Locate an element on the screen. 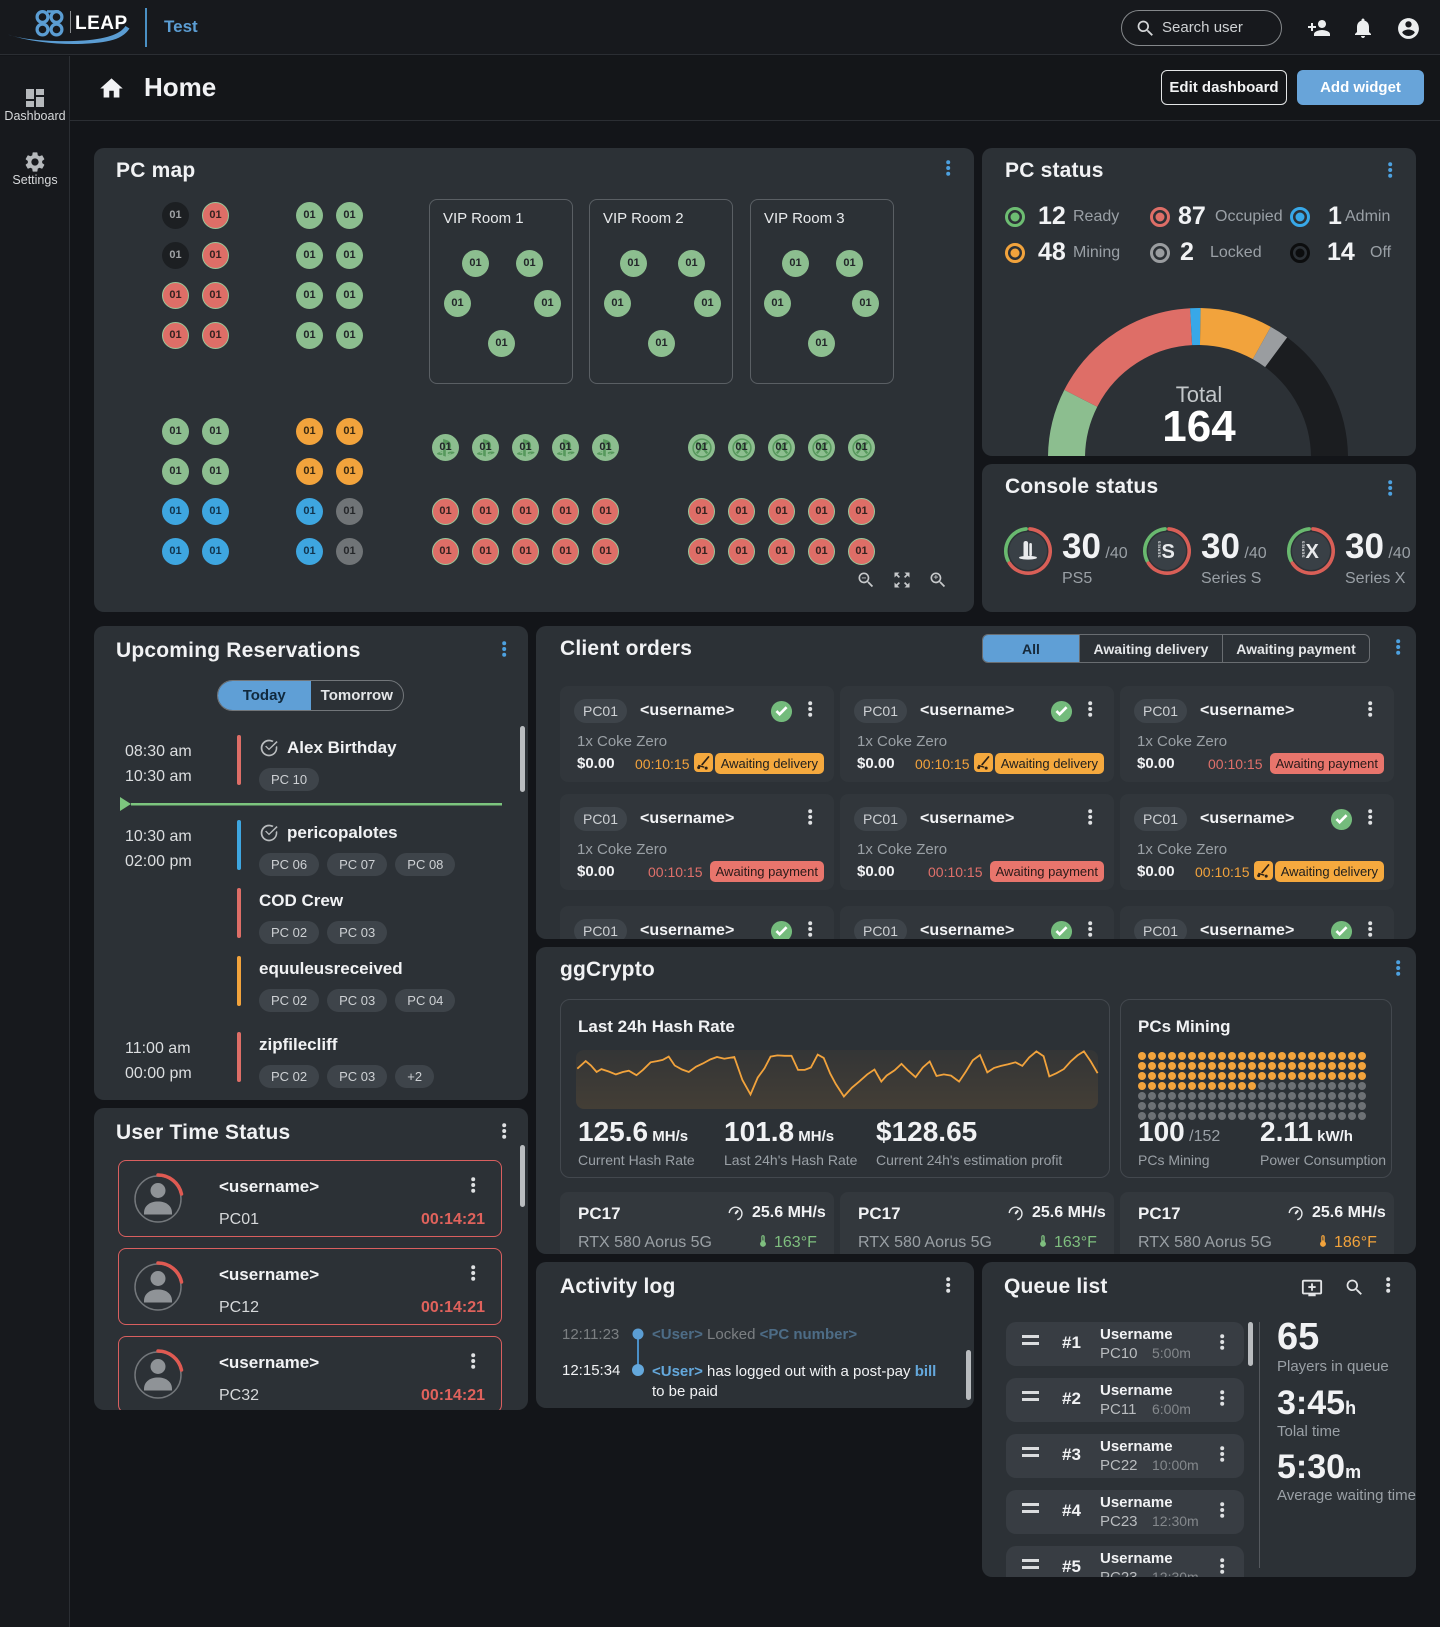 The image size is (1440, 1627). svg-text: S is located at coordinates (1168, 552).